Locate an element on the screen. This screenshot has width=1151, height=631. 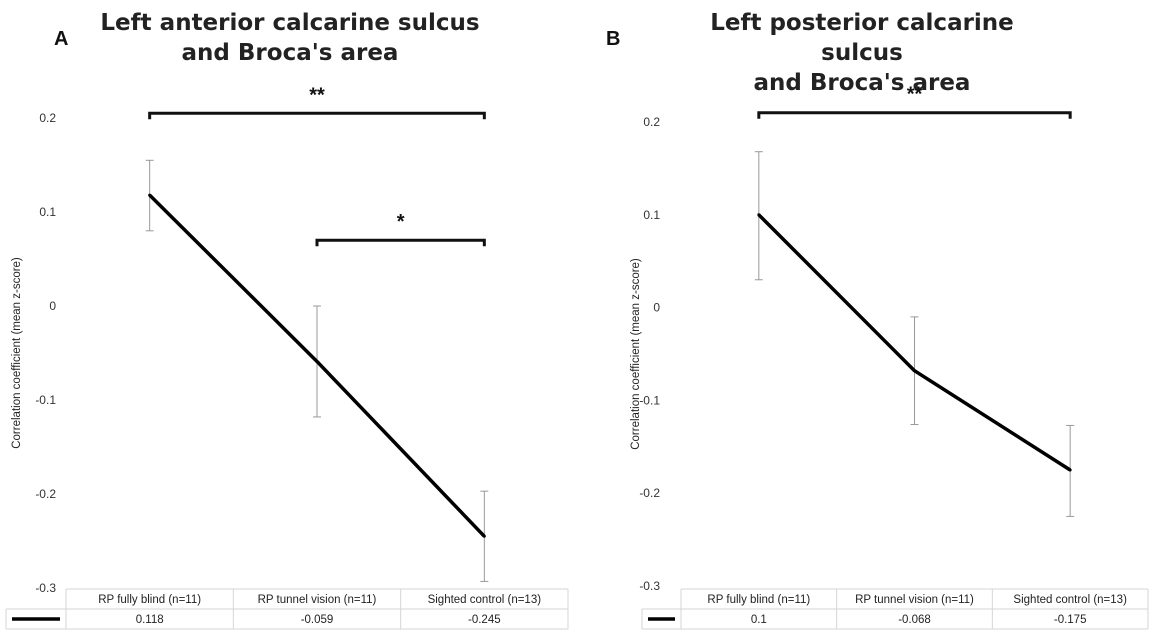
table-value: -0.245 is located at coordinates (484, 620).